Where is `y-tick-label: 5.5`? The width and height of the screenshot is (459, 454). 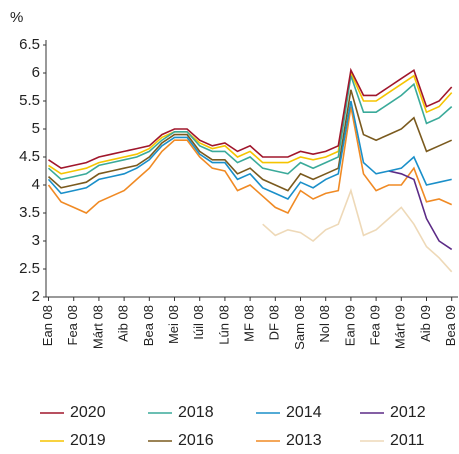 y-tick-label: 5.5 is located at coordinates (29, 100).